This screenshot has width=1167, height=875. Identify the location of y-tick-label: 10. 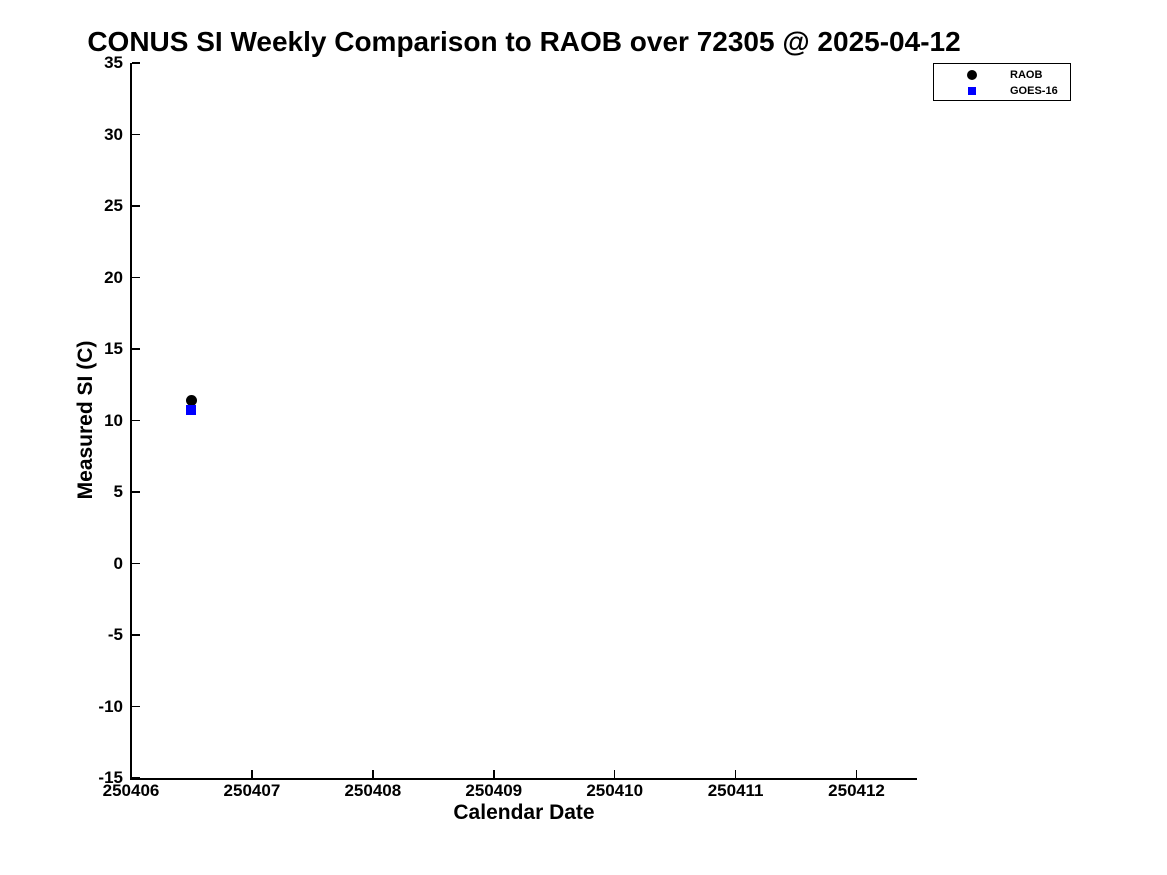
(113, 420).